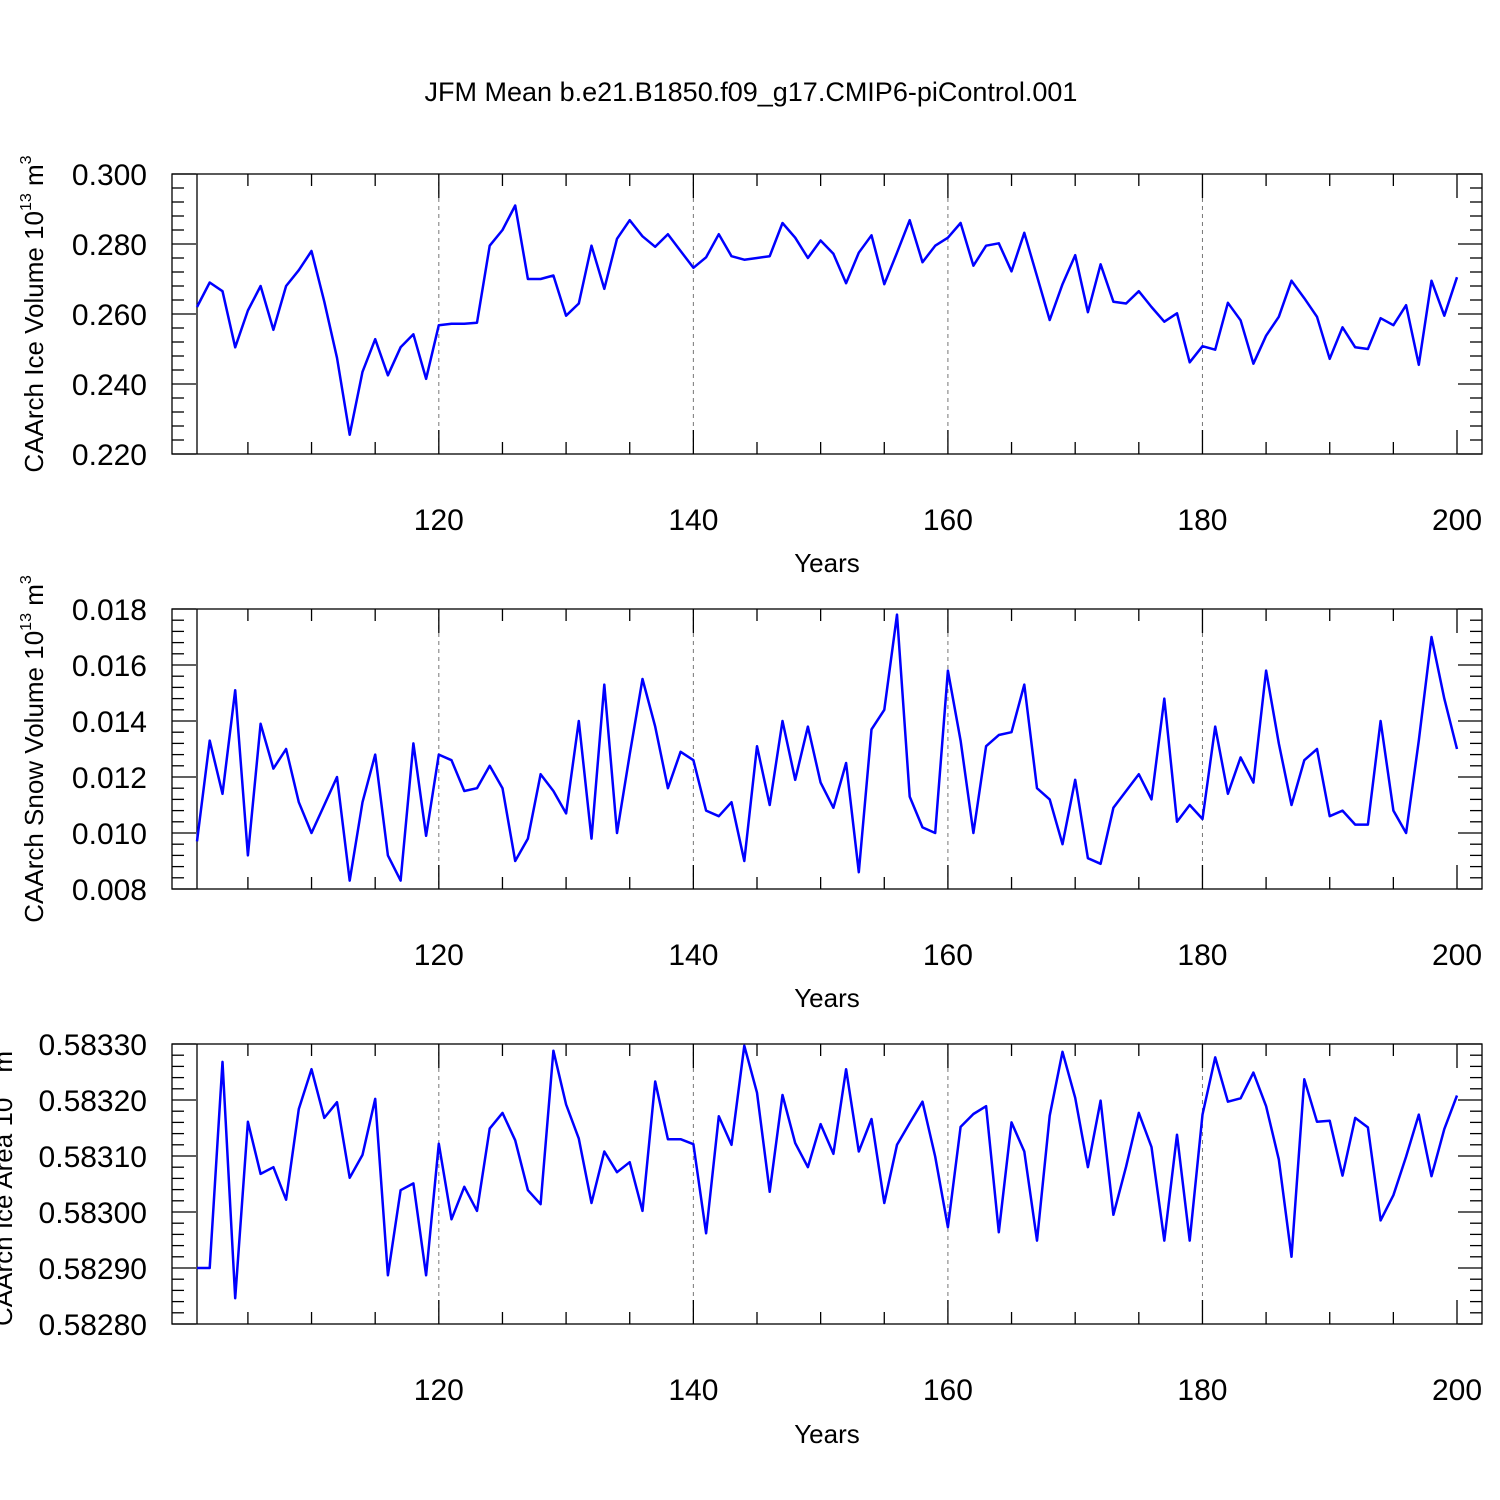 This screenshot has width=1500, height=1500. Describe the element at coordinates (109, 666) in the screenshot. I see `y-tick-label: 0.016` at that location.